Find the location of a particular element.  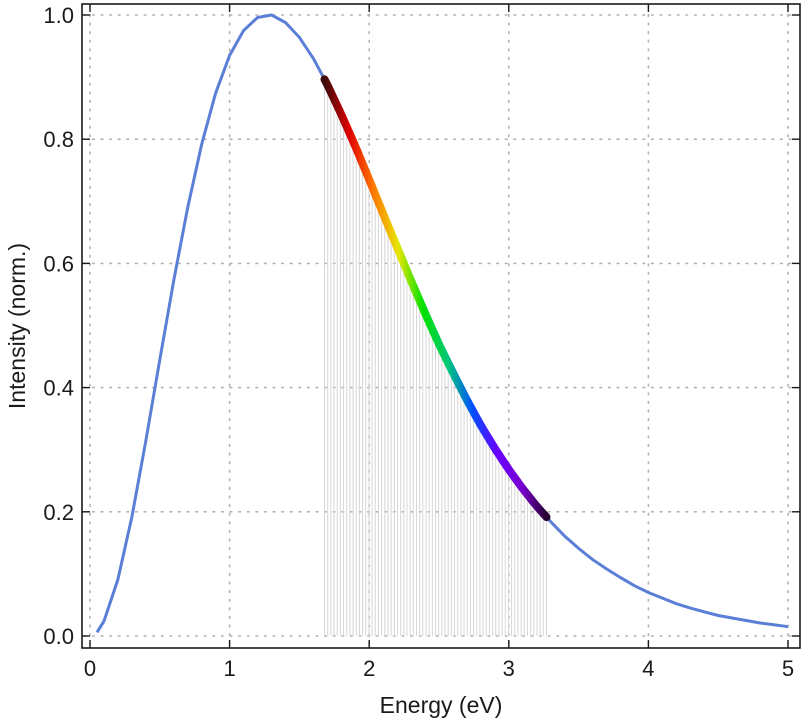

y-axis-title: Intensity (norm.) is located at coordinates (17, 326).